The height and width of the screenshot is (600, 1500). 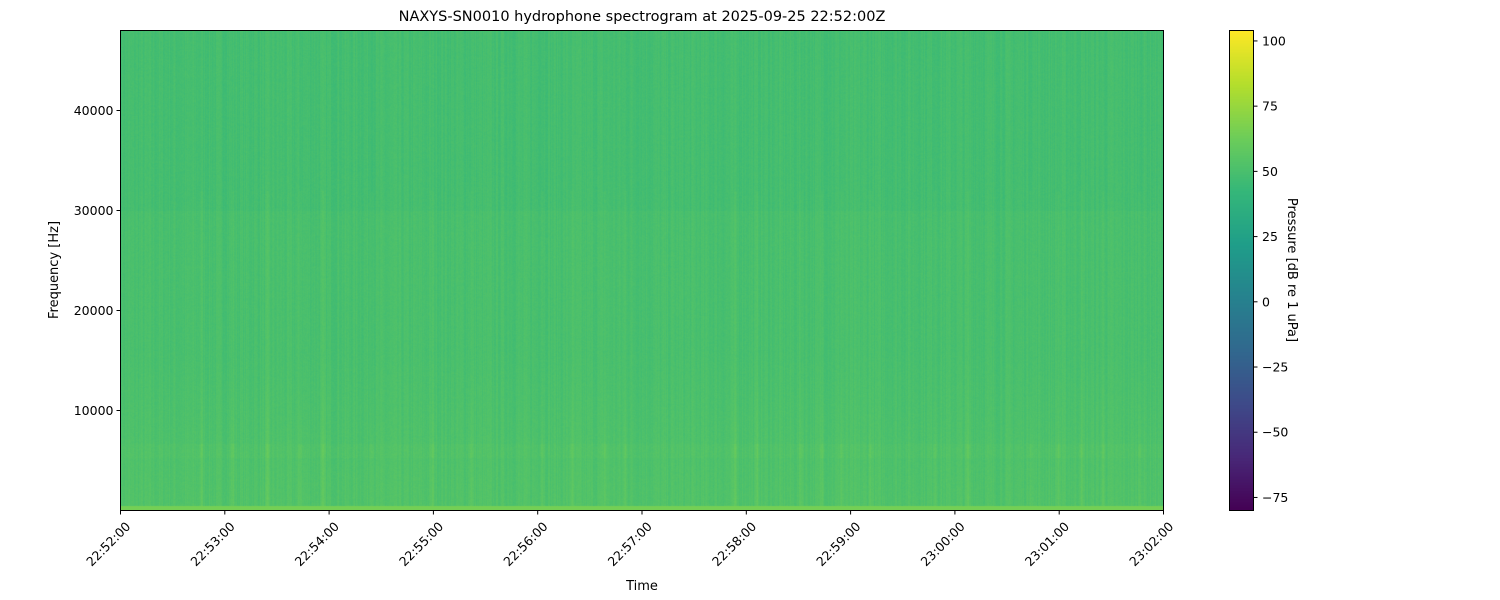 I want to click on x-tick-label: 23:00:00, so click(x=943, y=544).